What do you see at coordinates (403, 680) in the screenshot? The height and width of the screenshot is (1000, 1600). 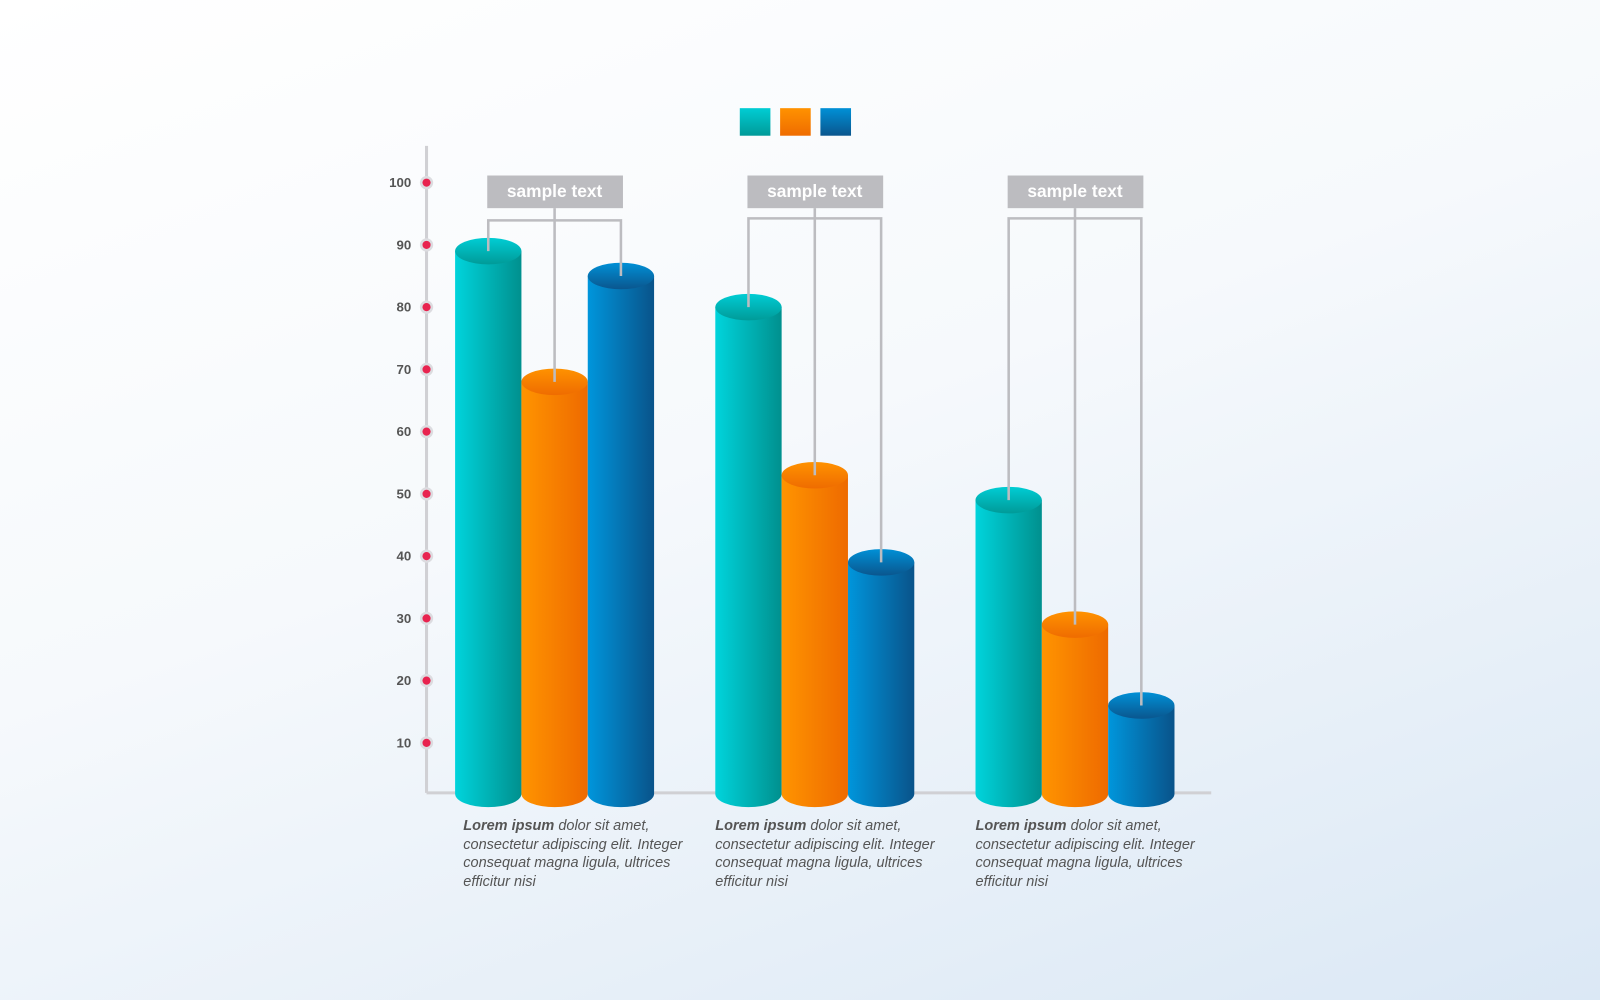 I see `y-tick-label: 20` at bounding box center [403, 680].